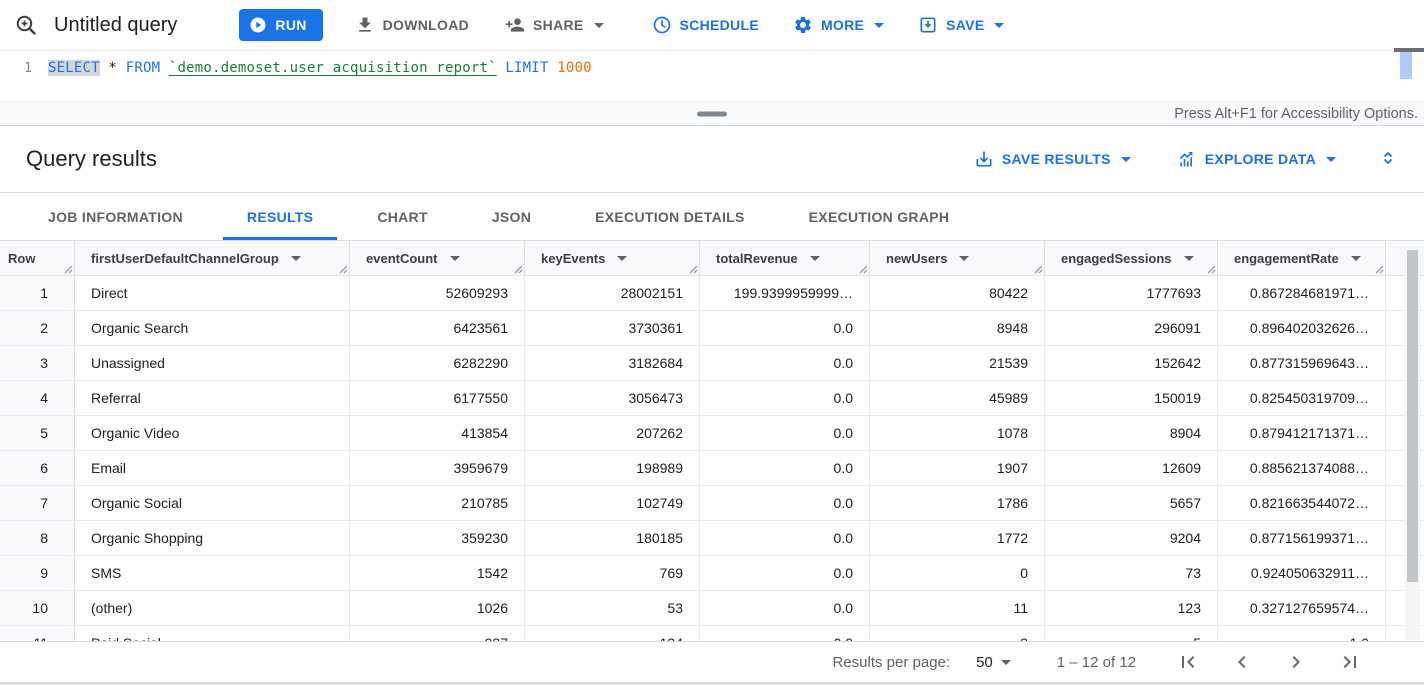 This screenshot has height=685, width=1424. Describe the element at coordinates (957, 398) in the screenshot. I see `cell: 45989` at that location.